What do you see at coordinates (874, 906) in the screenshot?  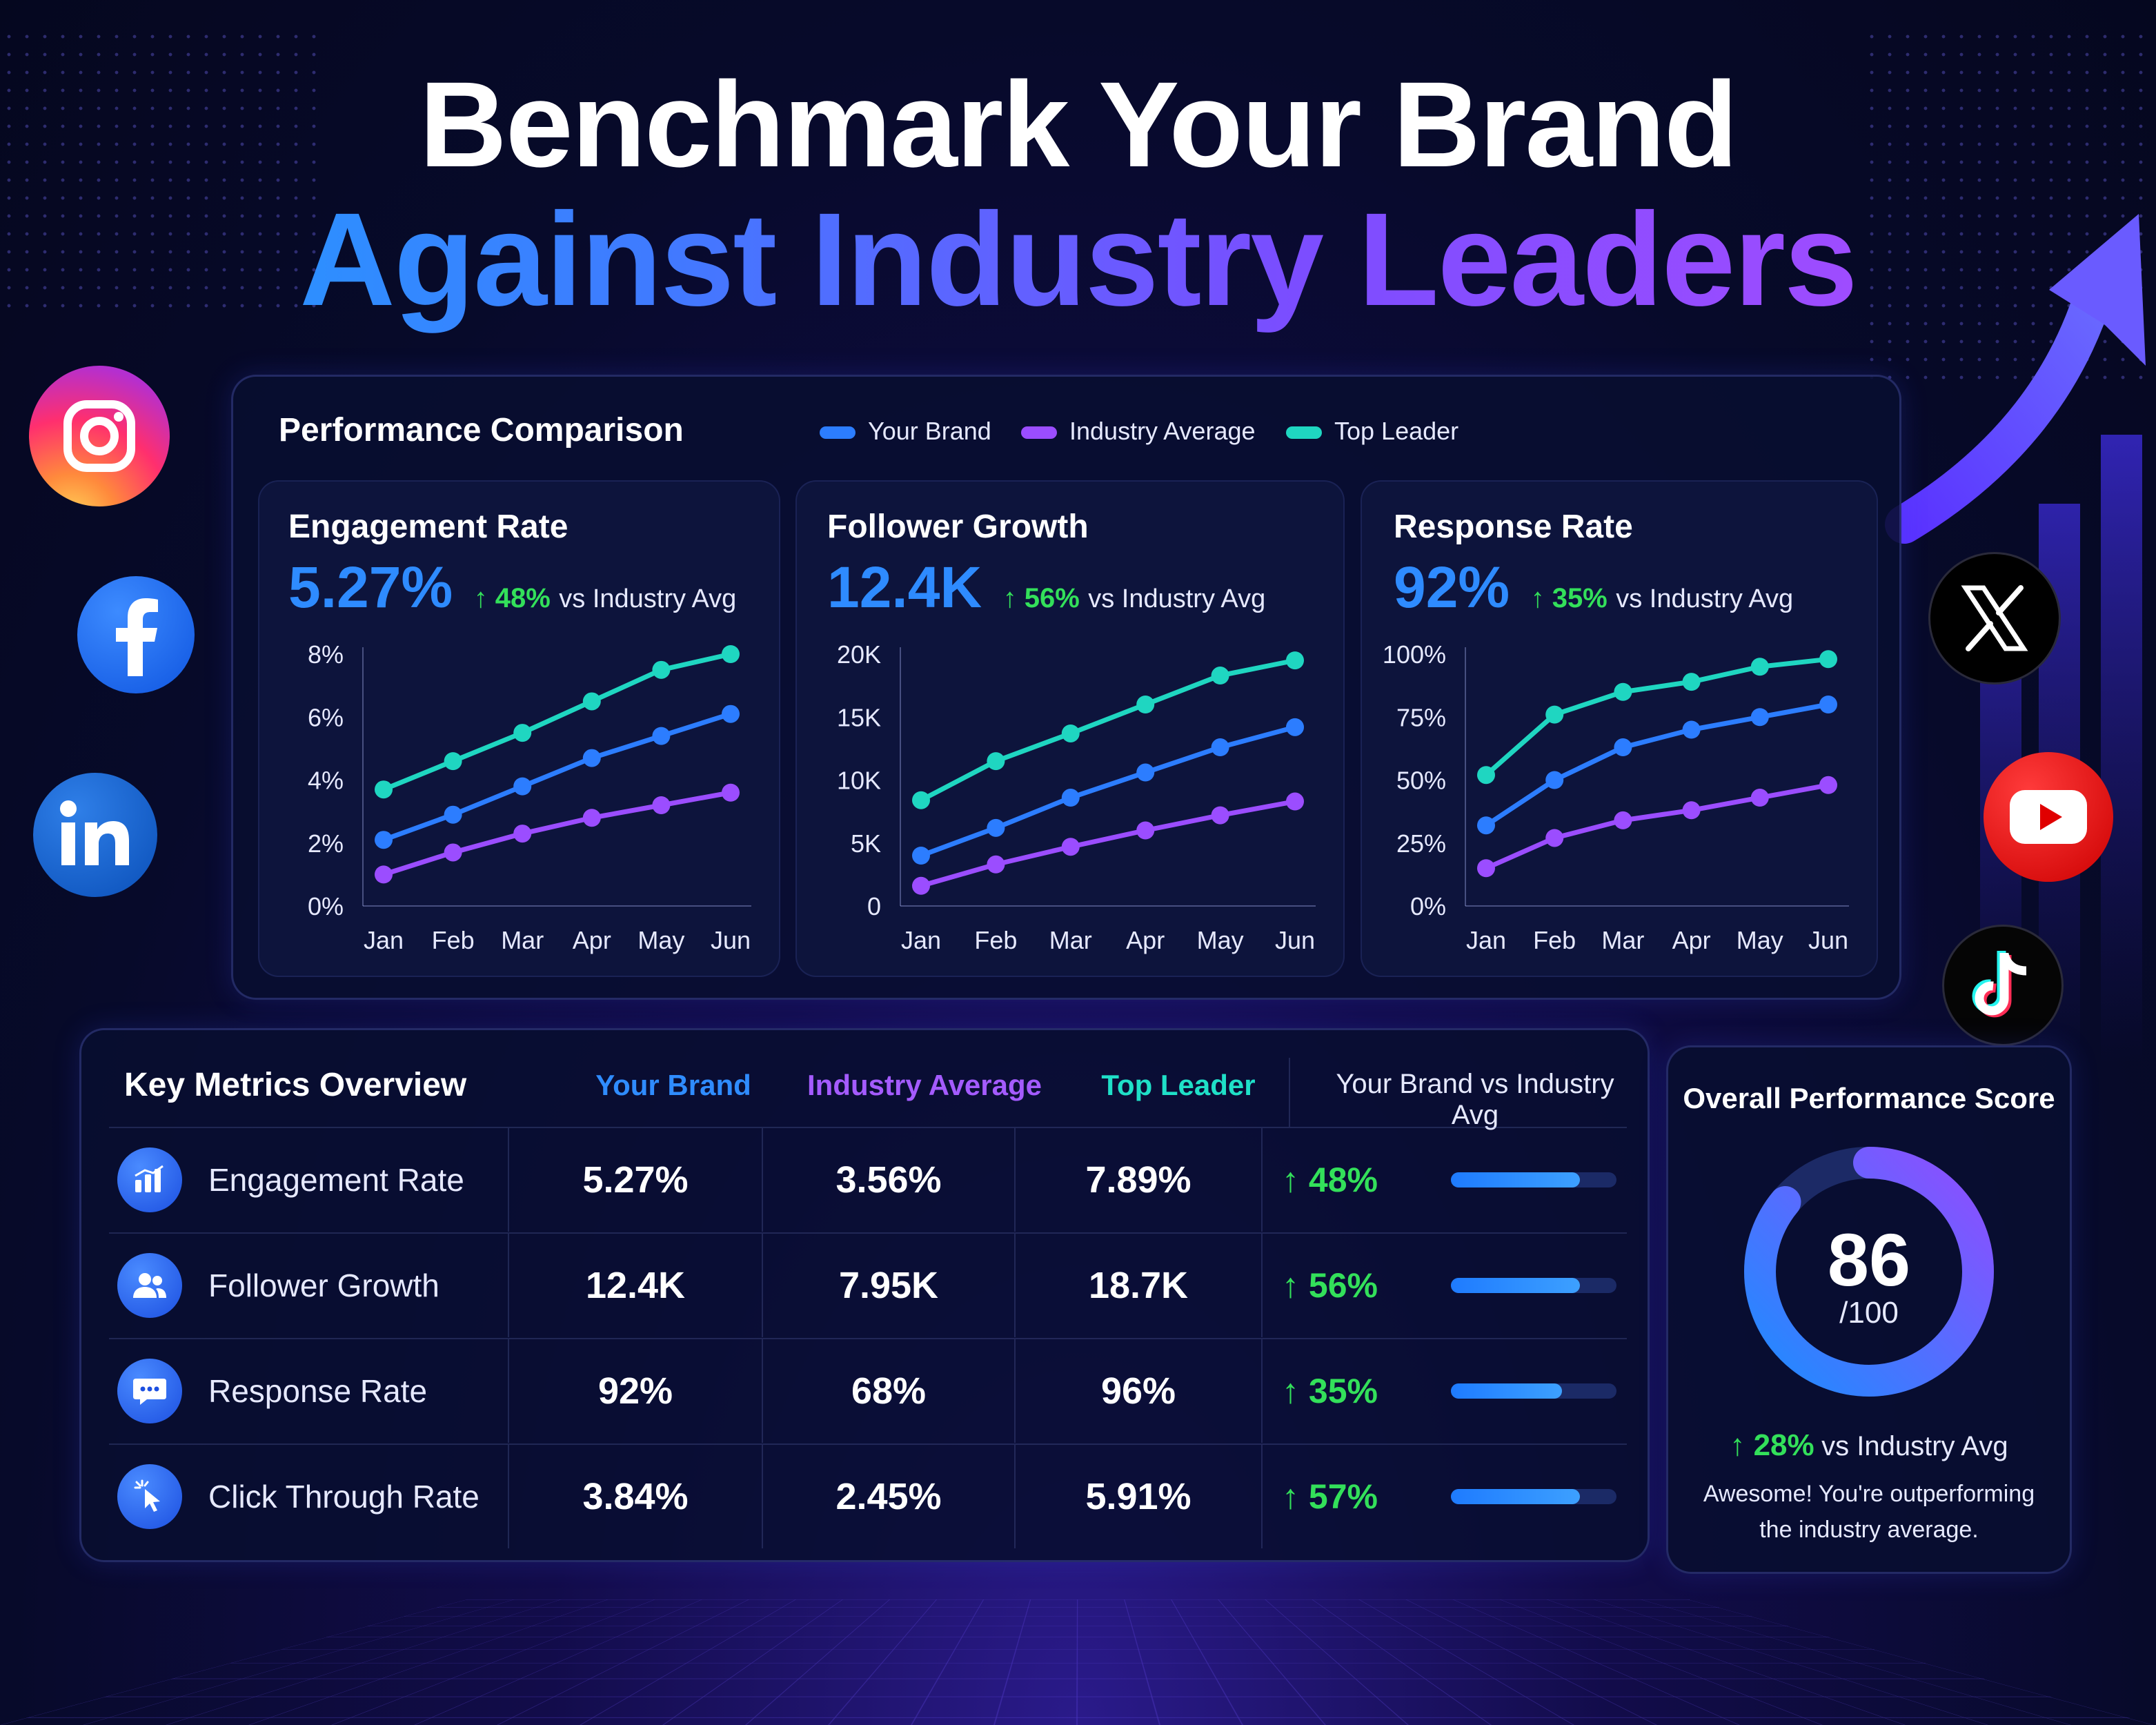 I see `y-tick-label: 0` at bounding box center [874, 906].